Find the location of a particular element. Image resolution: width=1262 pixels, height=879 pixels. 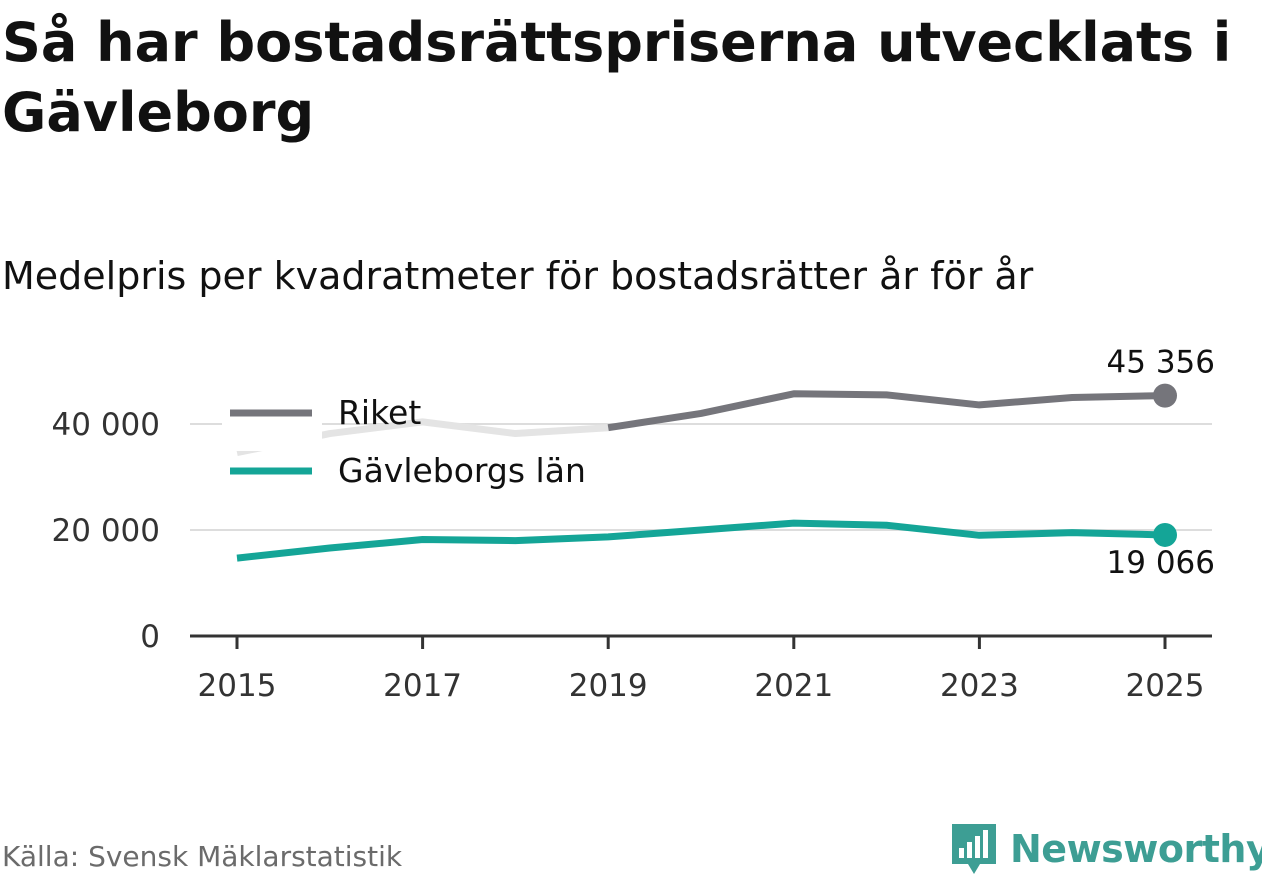

x-tick-label: 2015 is located at coordinates (237, 686).